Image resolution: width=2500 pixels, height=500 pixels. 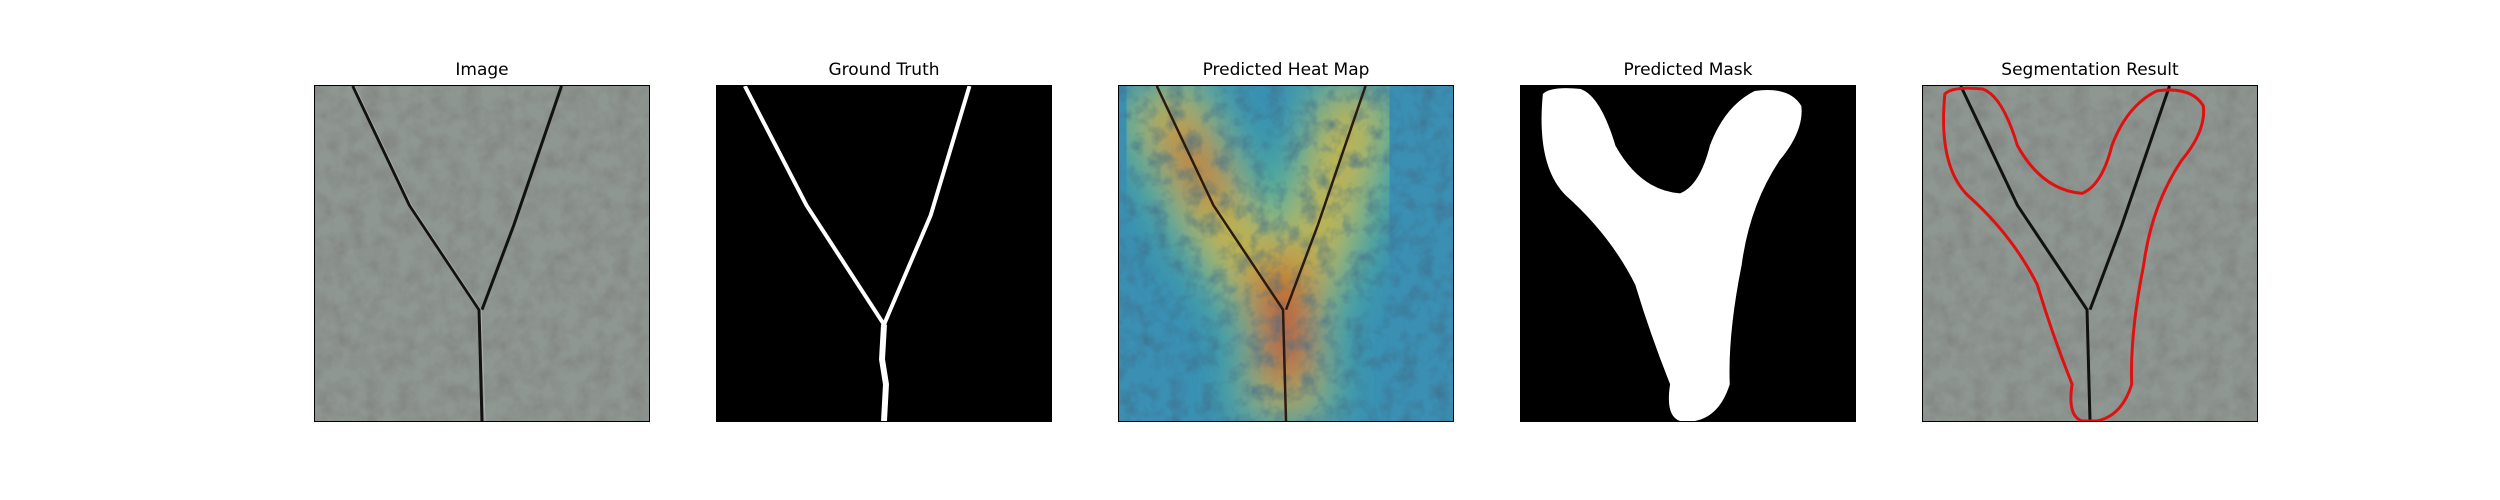 What do you see at coordinates (482, 70) in the screenshot?
I see `panel-title-image: Image` at bounding box center [482, 70].